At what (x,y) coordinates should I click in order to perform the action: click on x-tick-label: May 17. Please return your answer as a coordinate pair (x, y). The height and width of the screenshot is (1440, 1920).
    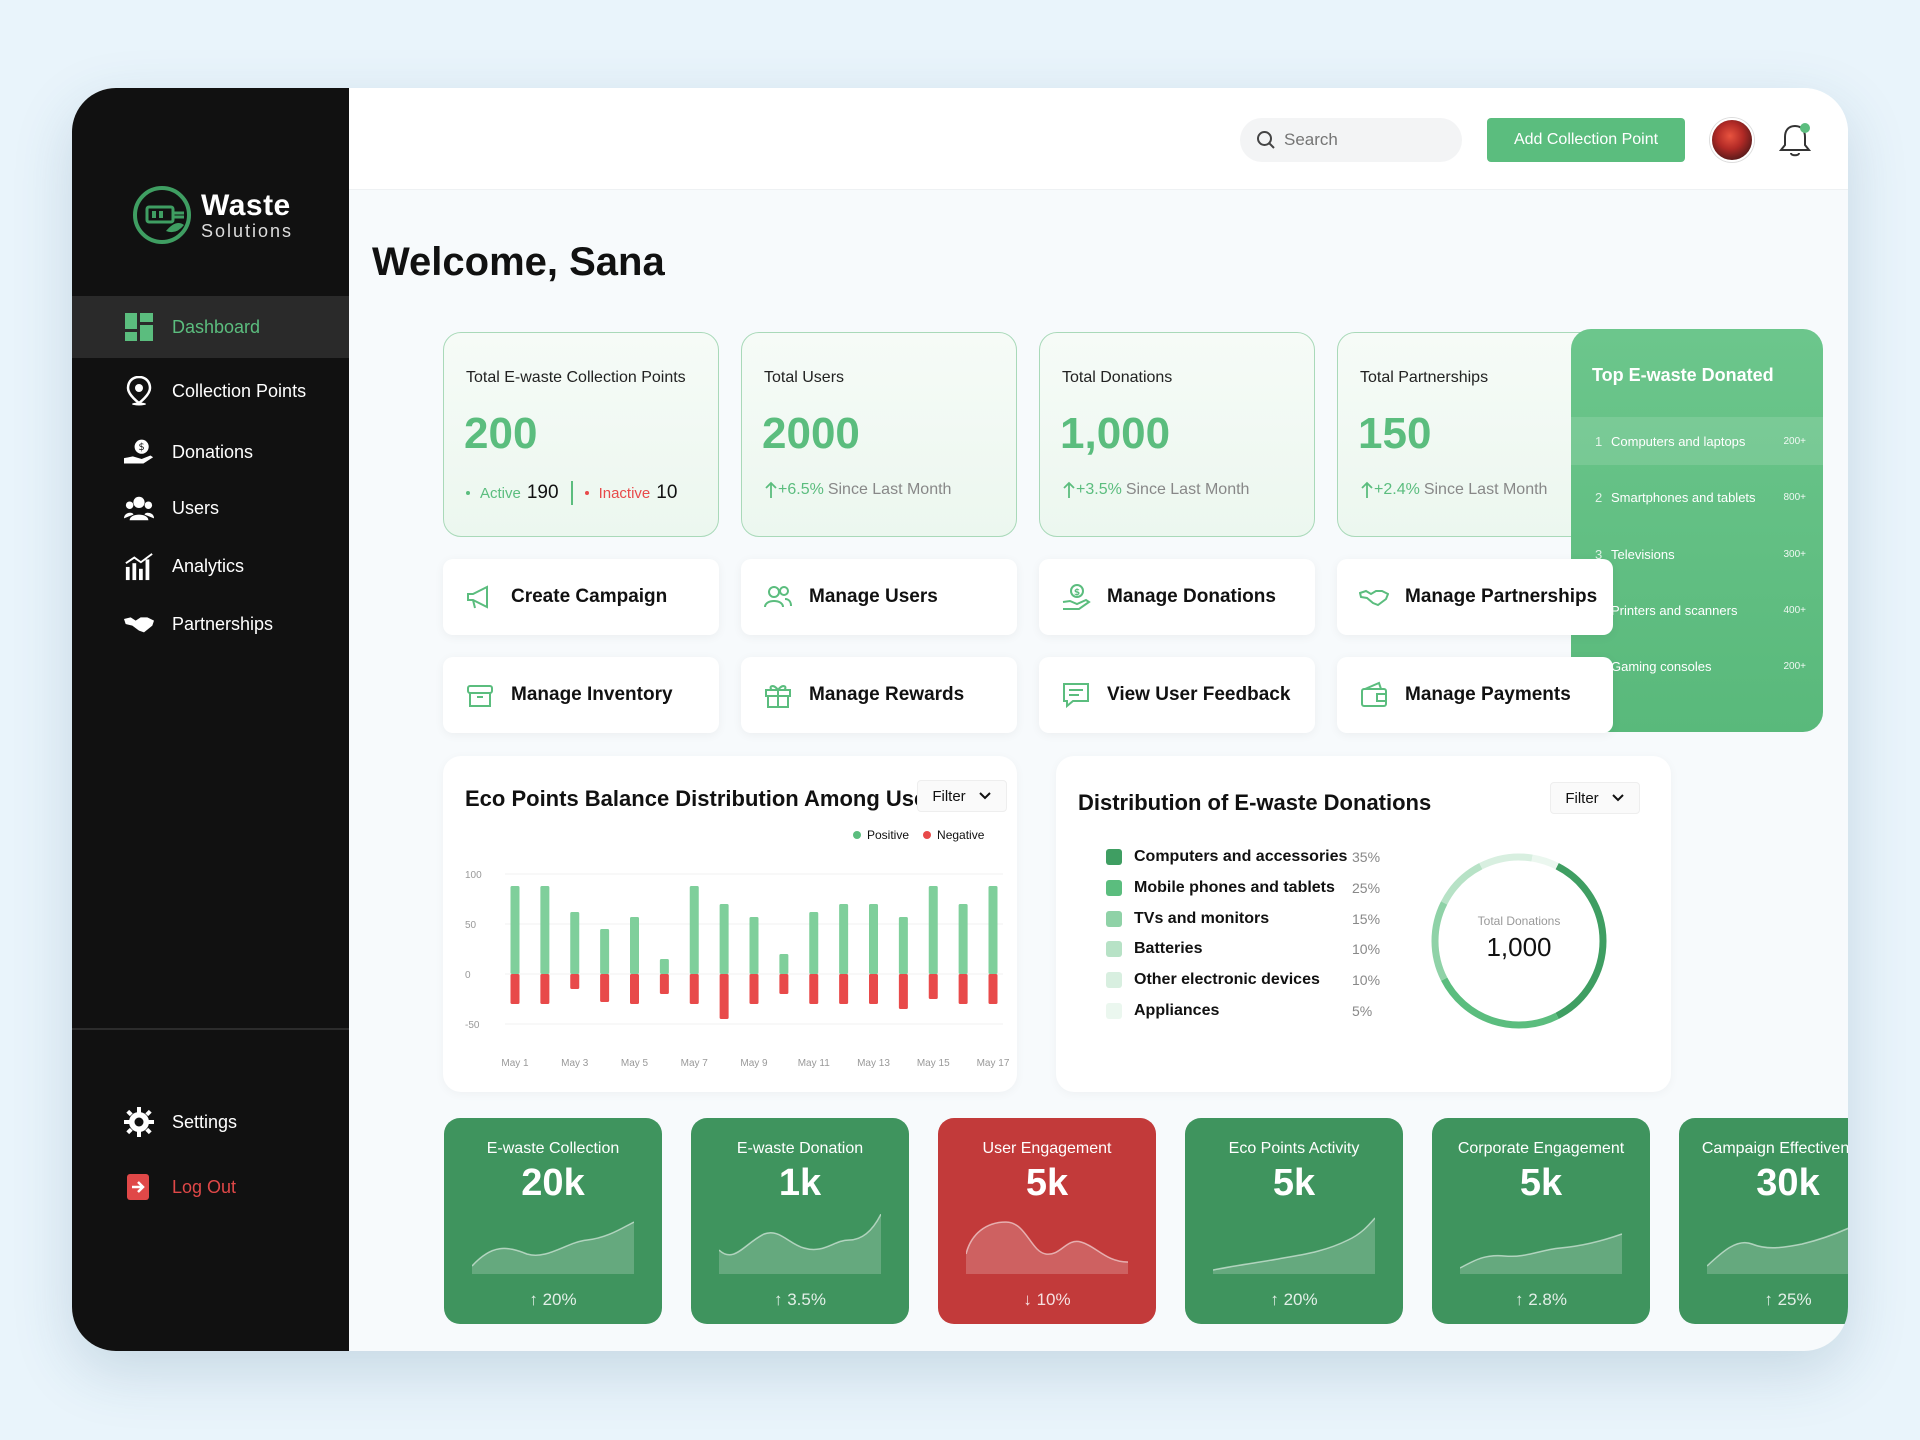
    Looking at the image, I should click on (993, 1063).